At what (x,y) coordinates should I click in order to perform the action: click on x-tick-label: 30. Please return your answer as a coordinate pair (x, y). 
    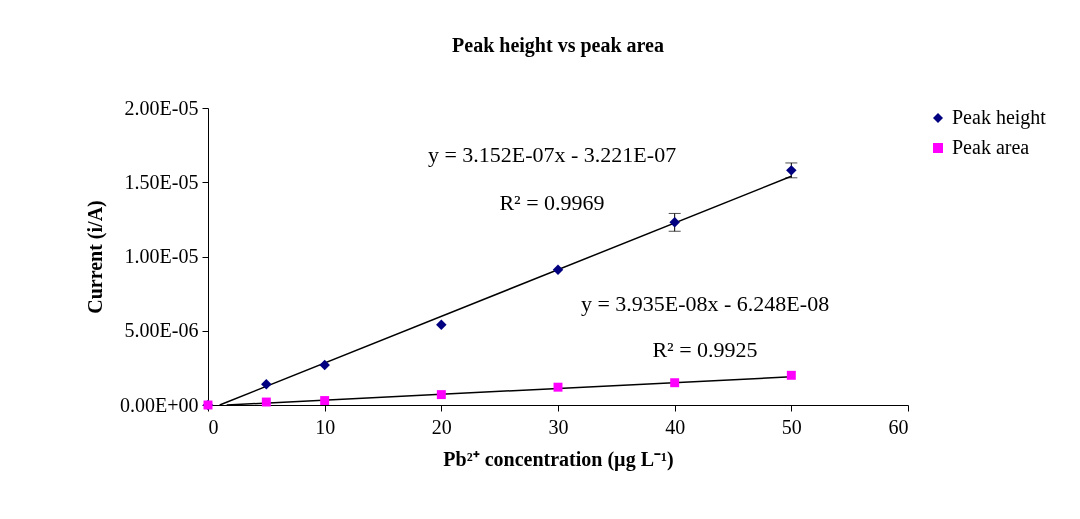
    Looking at the image, I should click on (558, 426).